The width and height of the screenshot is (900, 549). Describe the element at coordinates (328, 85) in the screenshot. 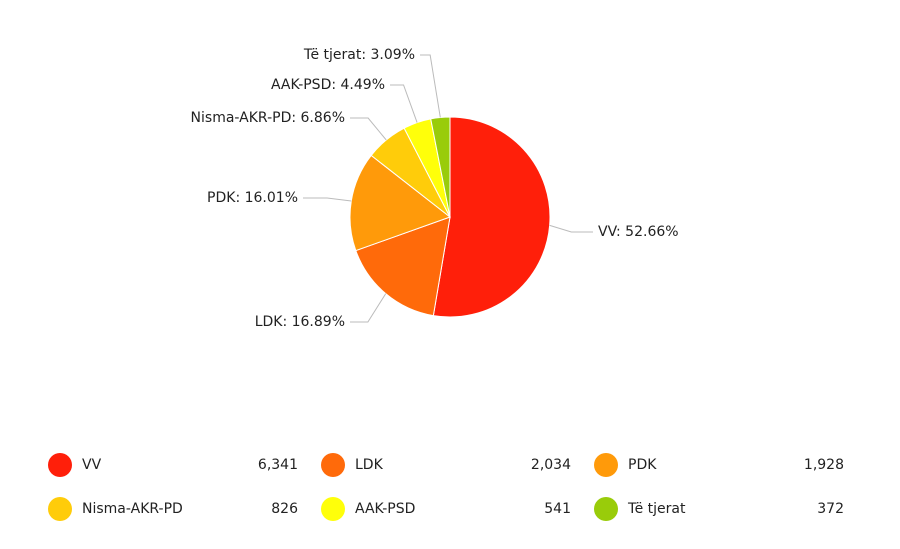

I see `slice-label: AAK-PSD: 4.49%` at that location.